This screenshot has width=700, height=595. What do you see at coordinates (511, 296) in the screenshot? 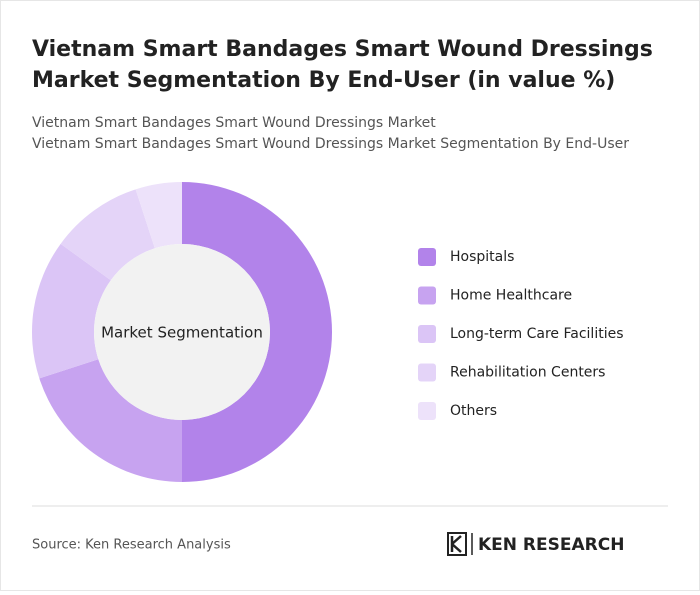
I see `legend-label: Home Healthcare` at bounding box center [511, 296].